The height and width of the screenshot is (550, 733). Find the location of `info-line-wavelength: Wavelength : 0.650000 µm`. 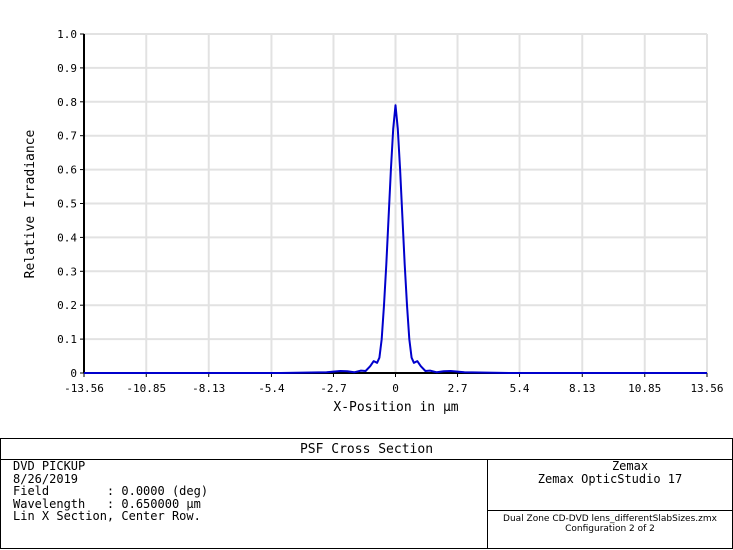

info-line-wavelength: Wavelength : 0.650000 µm is located at coordinates (107, 503).